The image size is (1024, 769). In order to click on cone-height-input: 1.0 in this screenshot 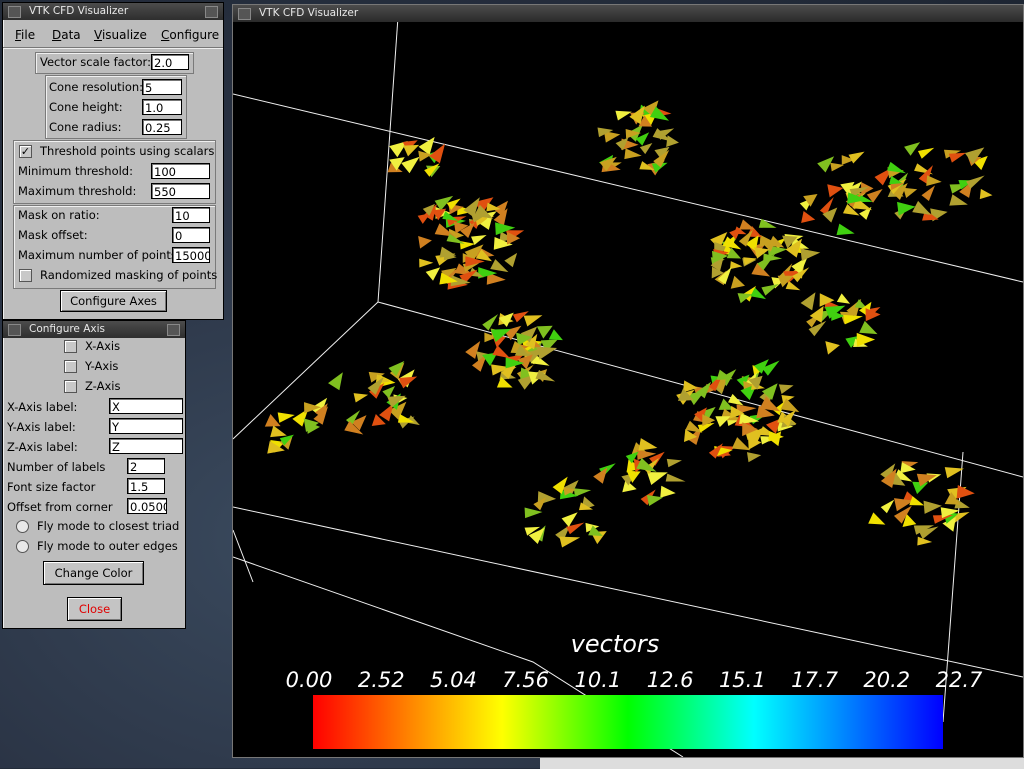, I will do `click(162, 107)`.